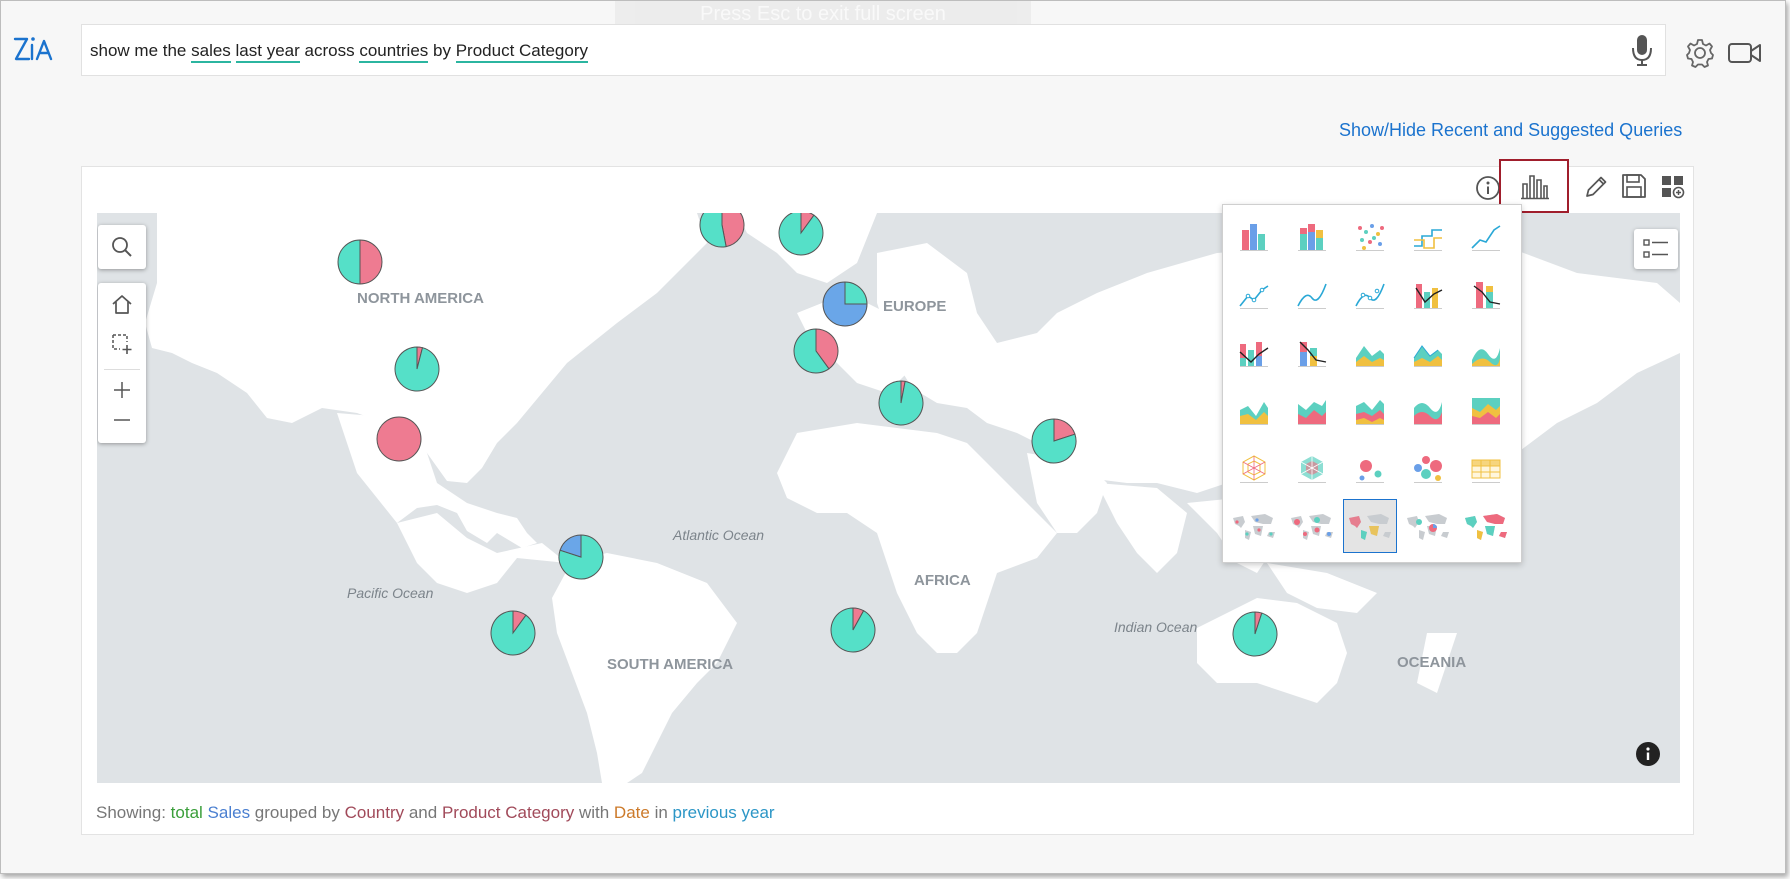 This screenshot has height=879, width=1790. I want to click on step-line-icon, so click(1428, 240).